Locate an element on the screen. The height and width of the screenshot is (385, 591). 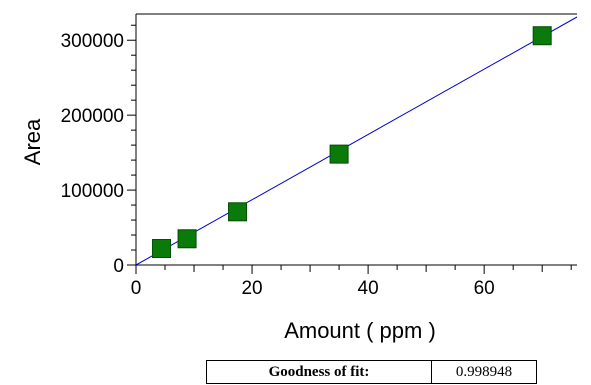
y-tick-label: 300000 is located at coordinates (92, 41).